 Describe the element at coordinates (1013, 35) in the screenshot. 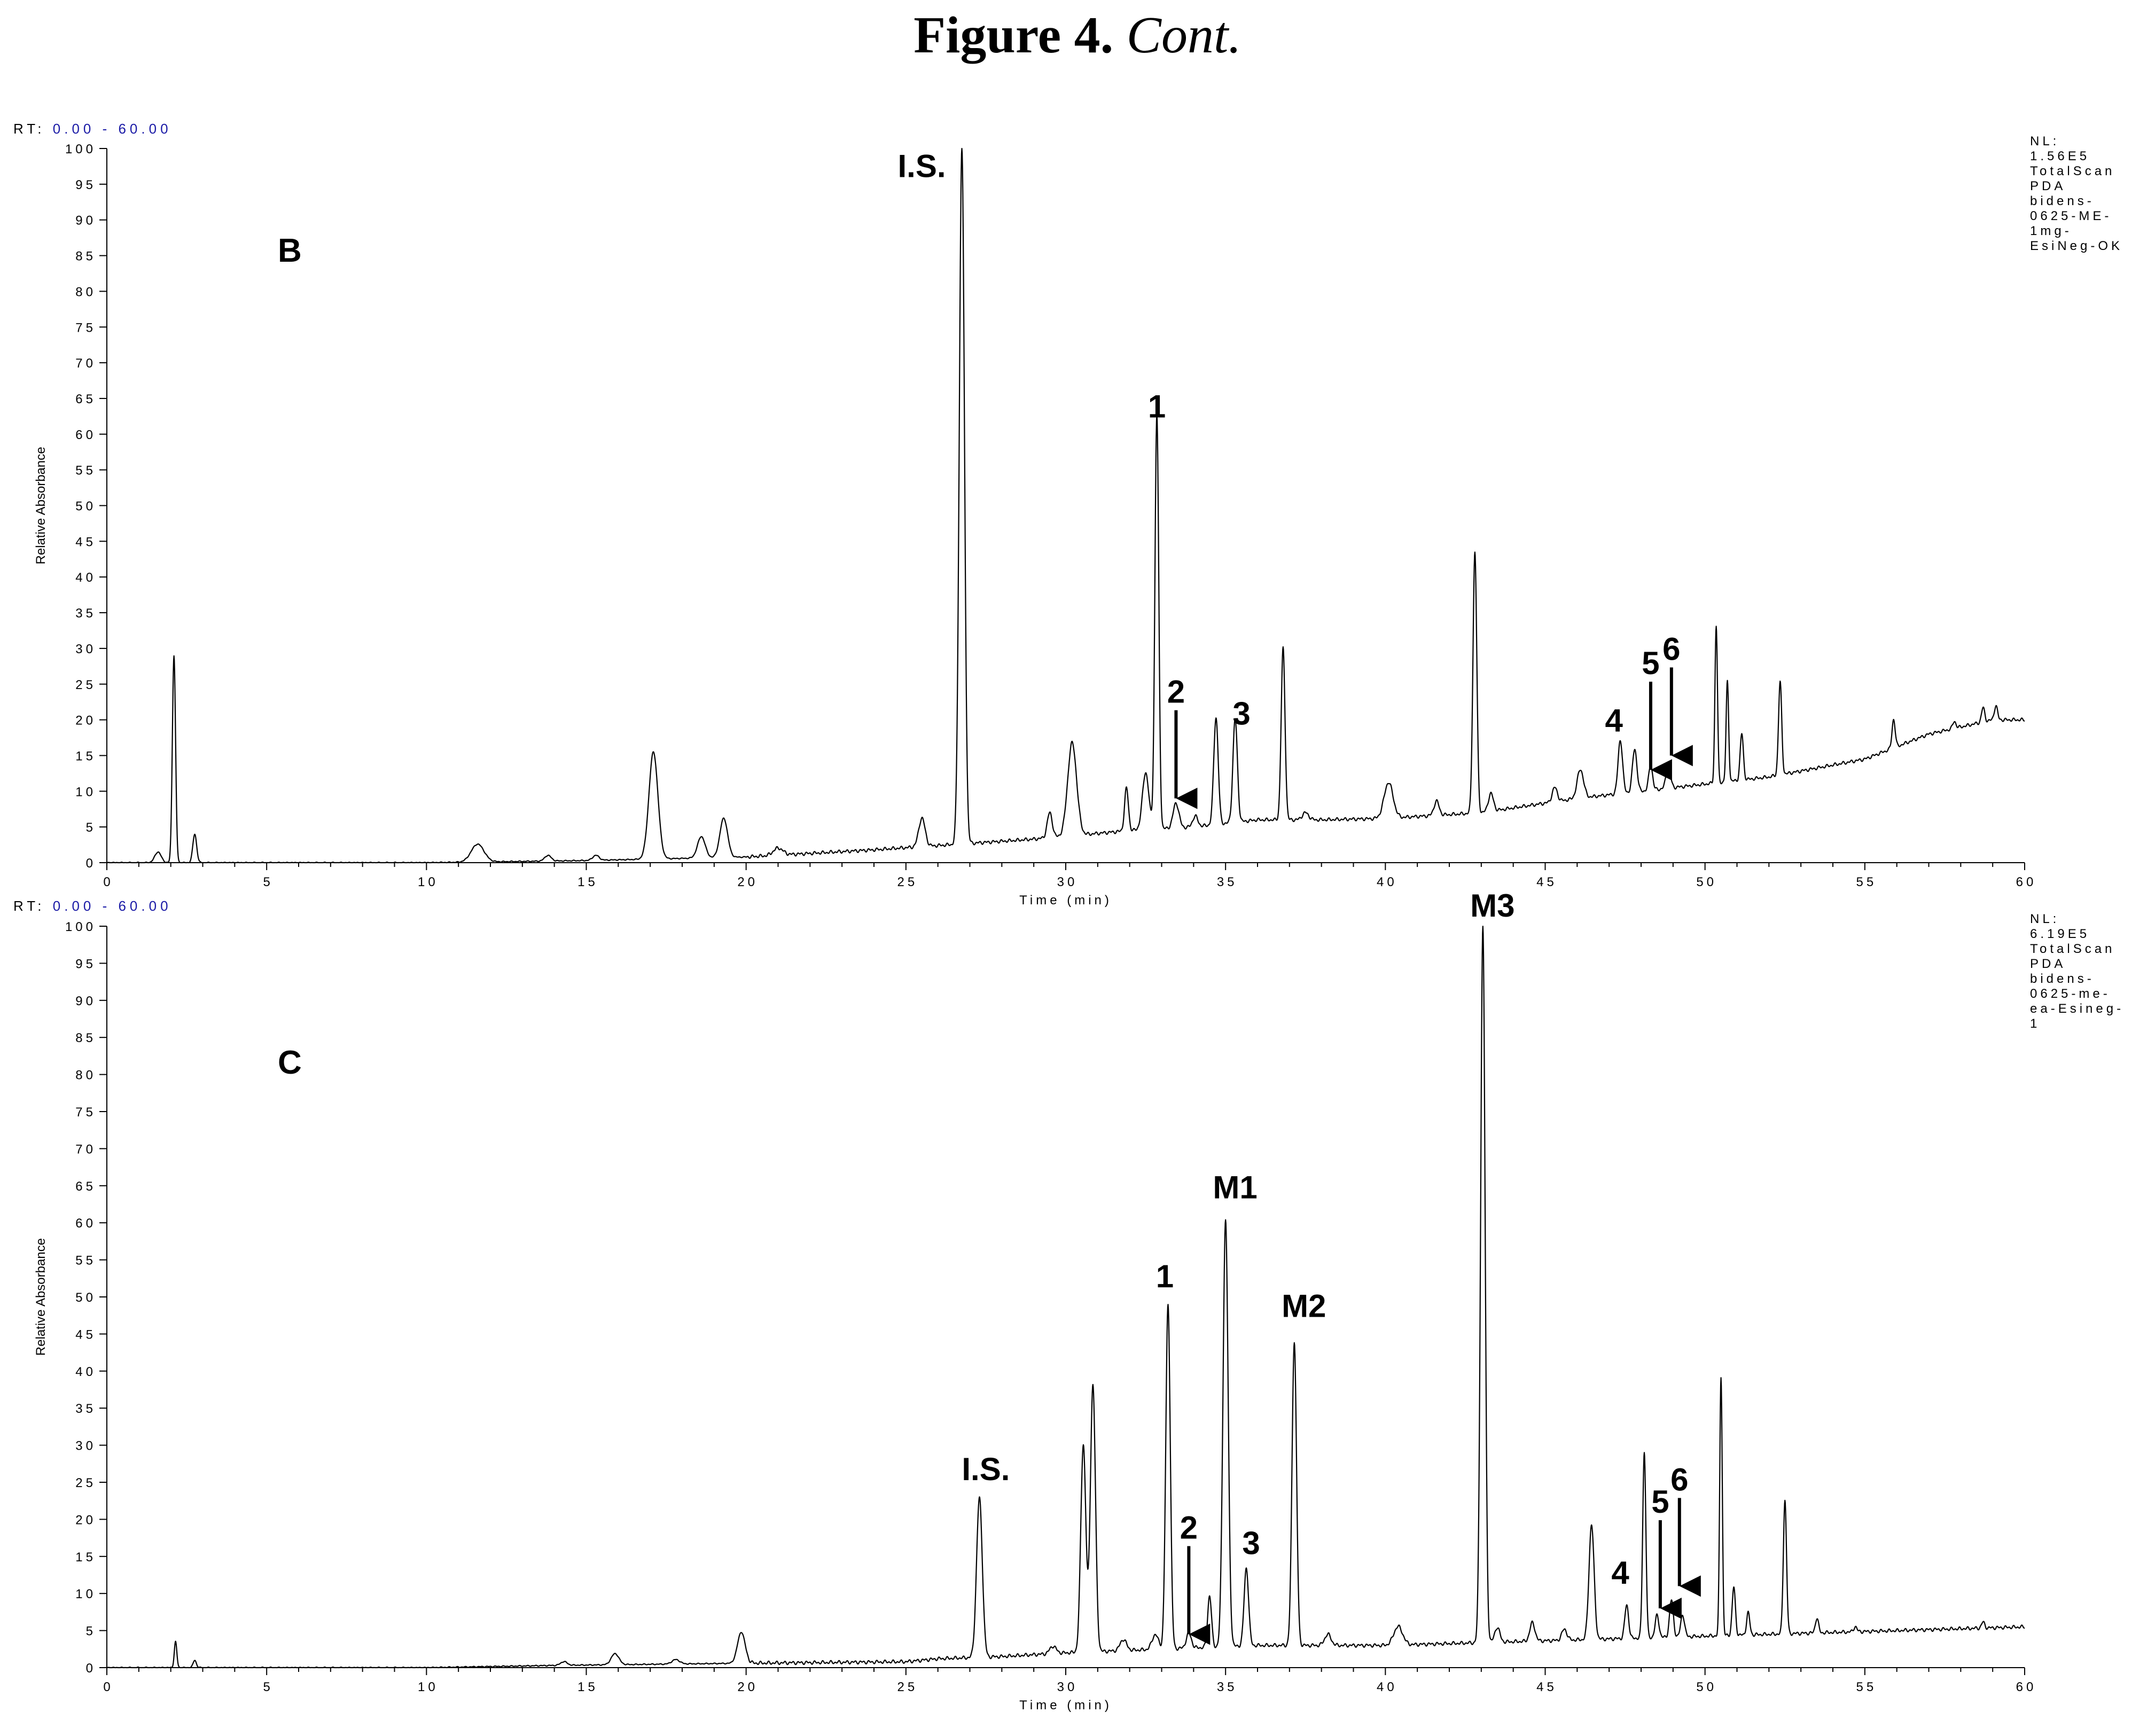

I see `figure-title-number: Figure 4.` at that location.